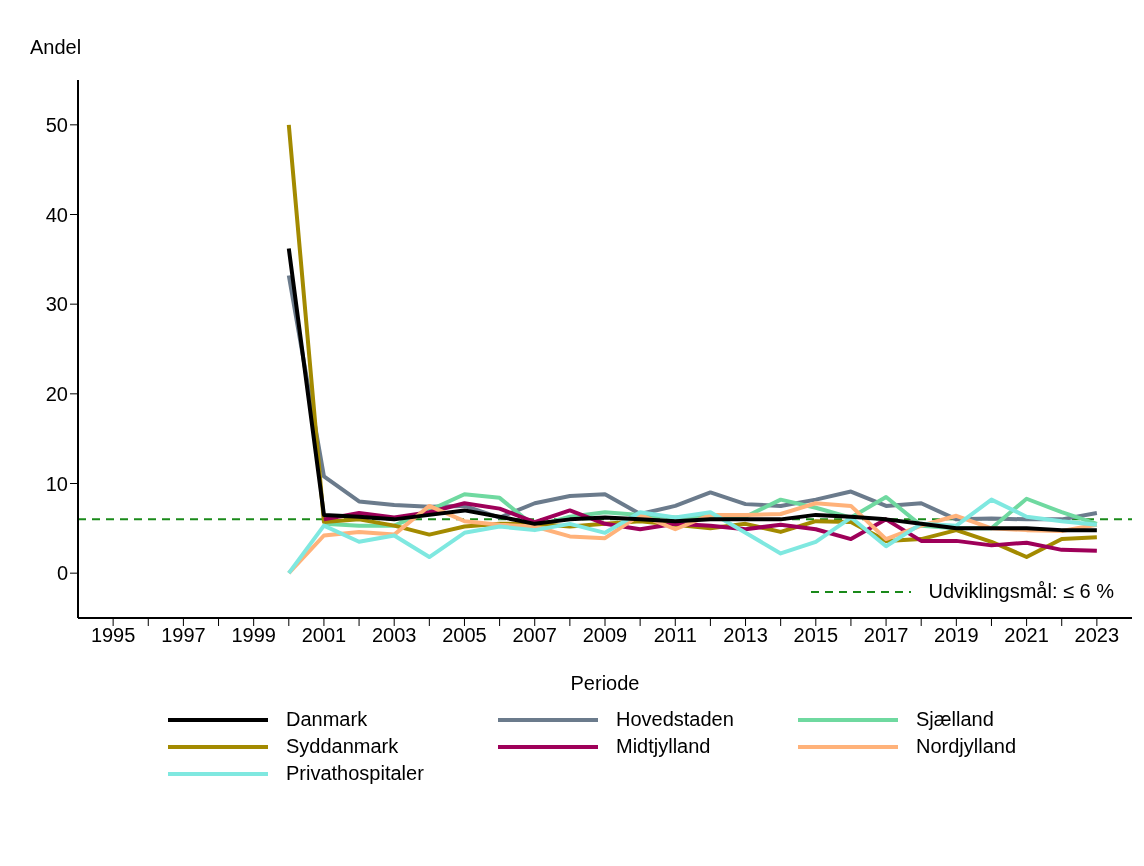 This screenshot has width=1144, height=866. I want to click on x-tick-label: 2023, so click(1097, 635).